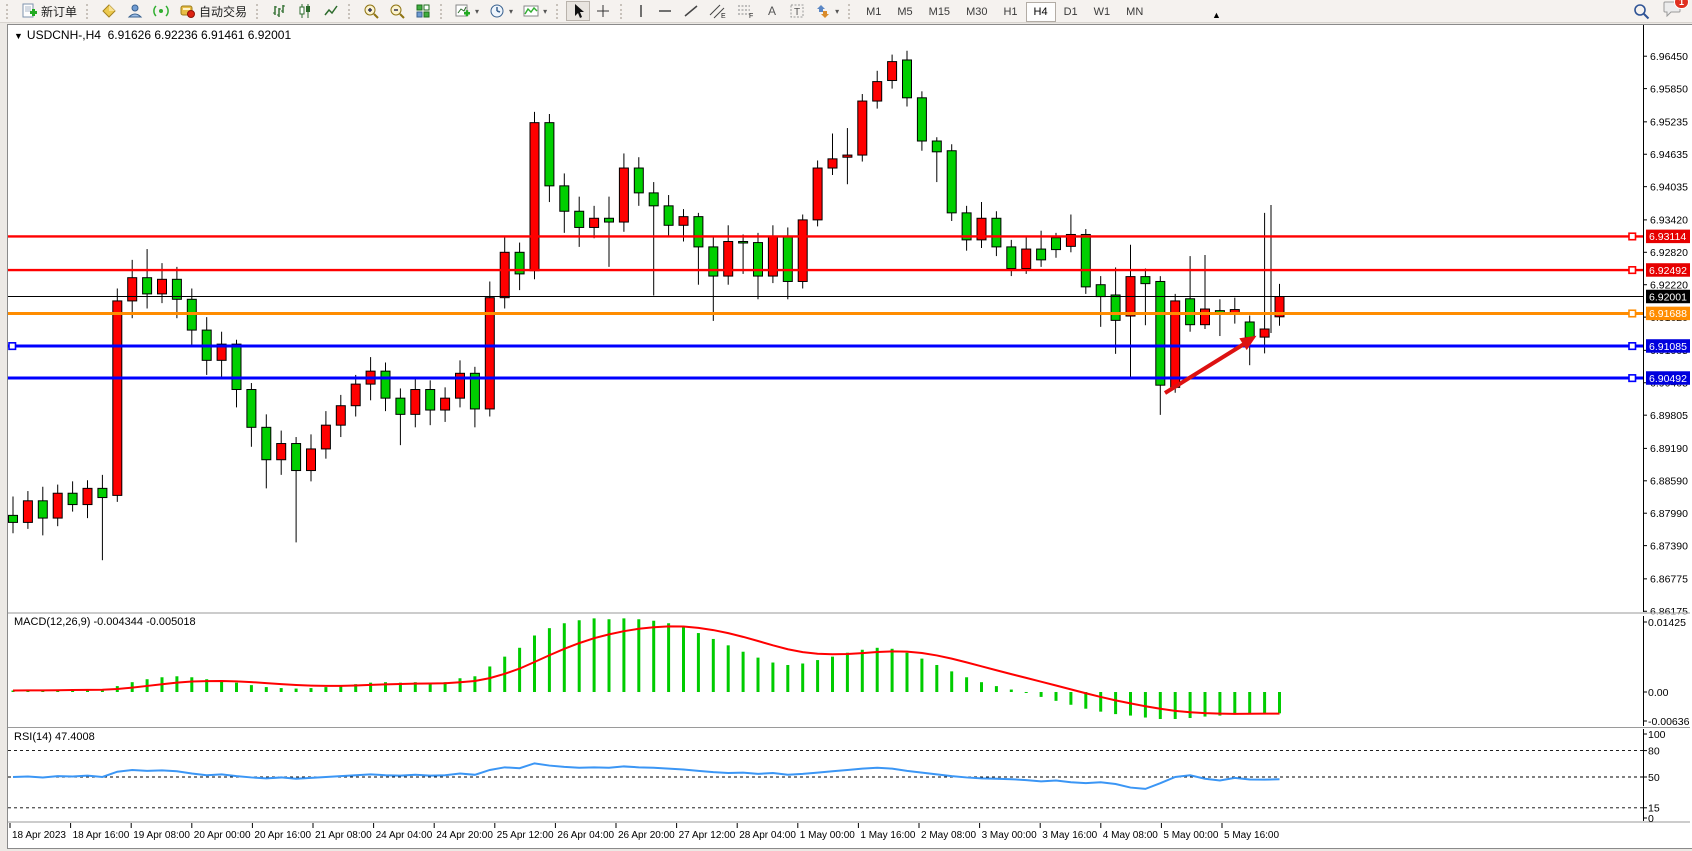 The width and height of the screenshot is (1692, 851). I want to click on line-chart-mode-button, so click(331, 11).